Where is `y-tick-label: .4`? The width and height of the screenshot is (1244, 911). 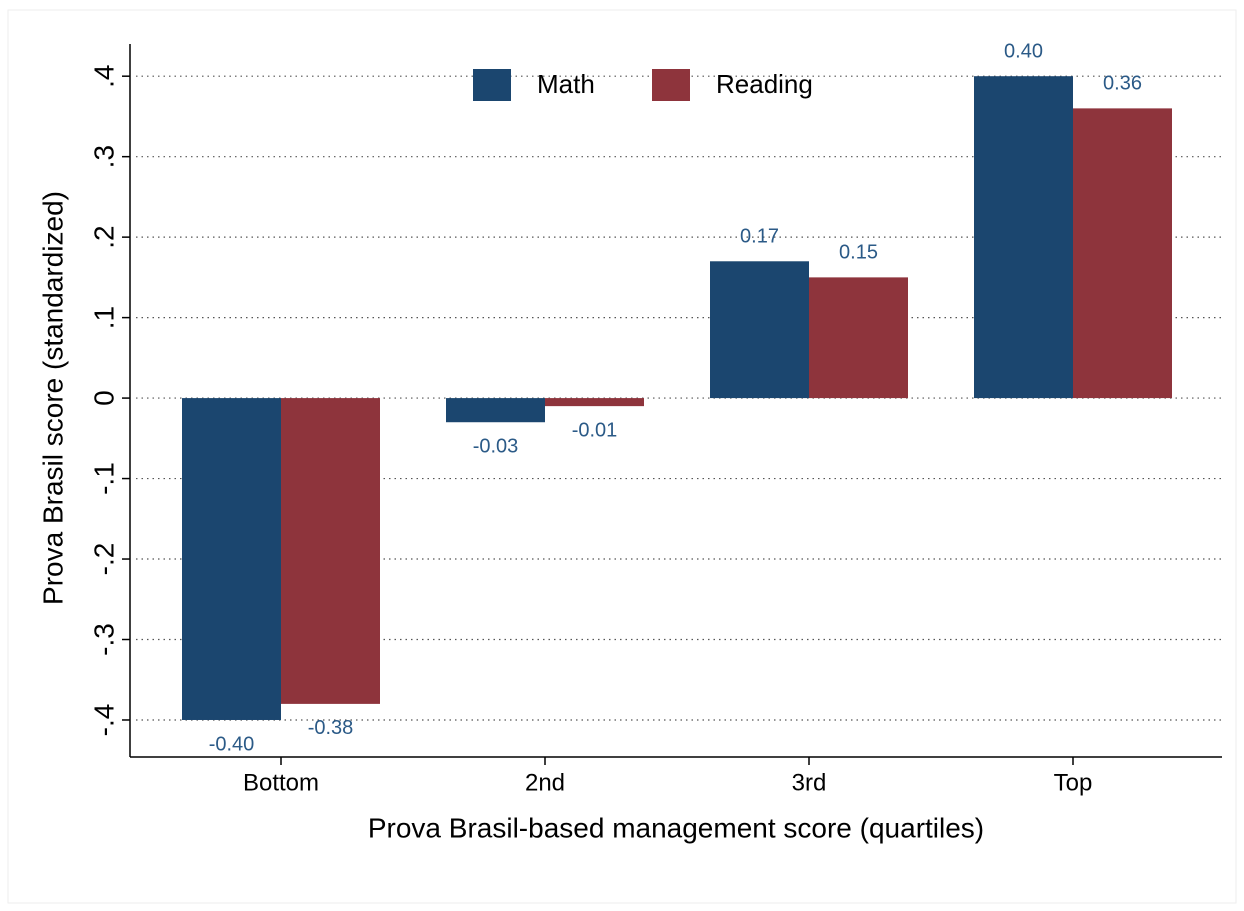 y-tick-label: .4 is located at coordinates (103, 76).